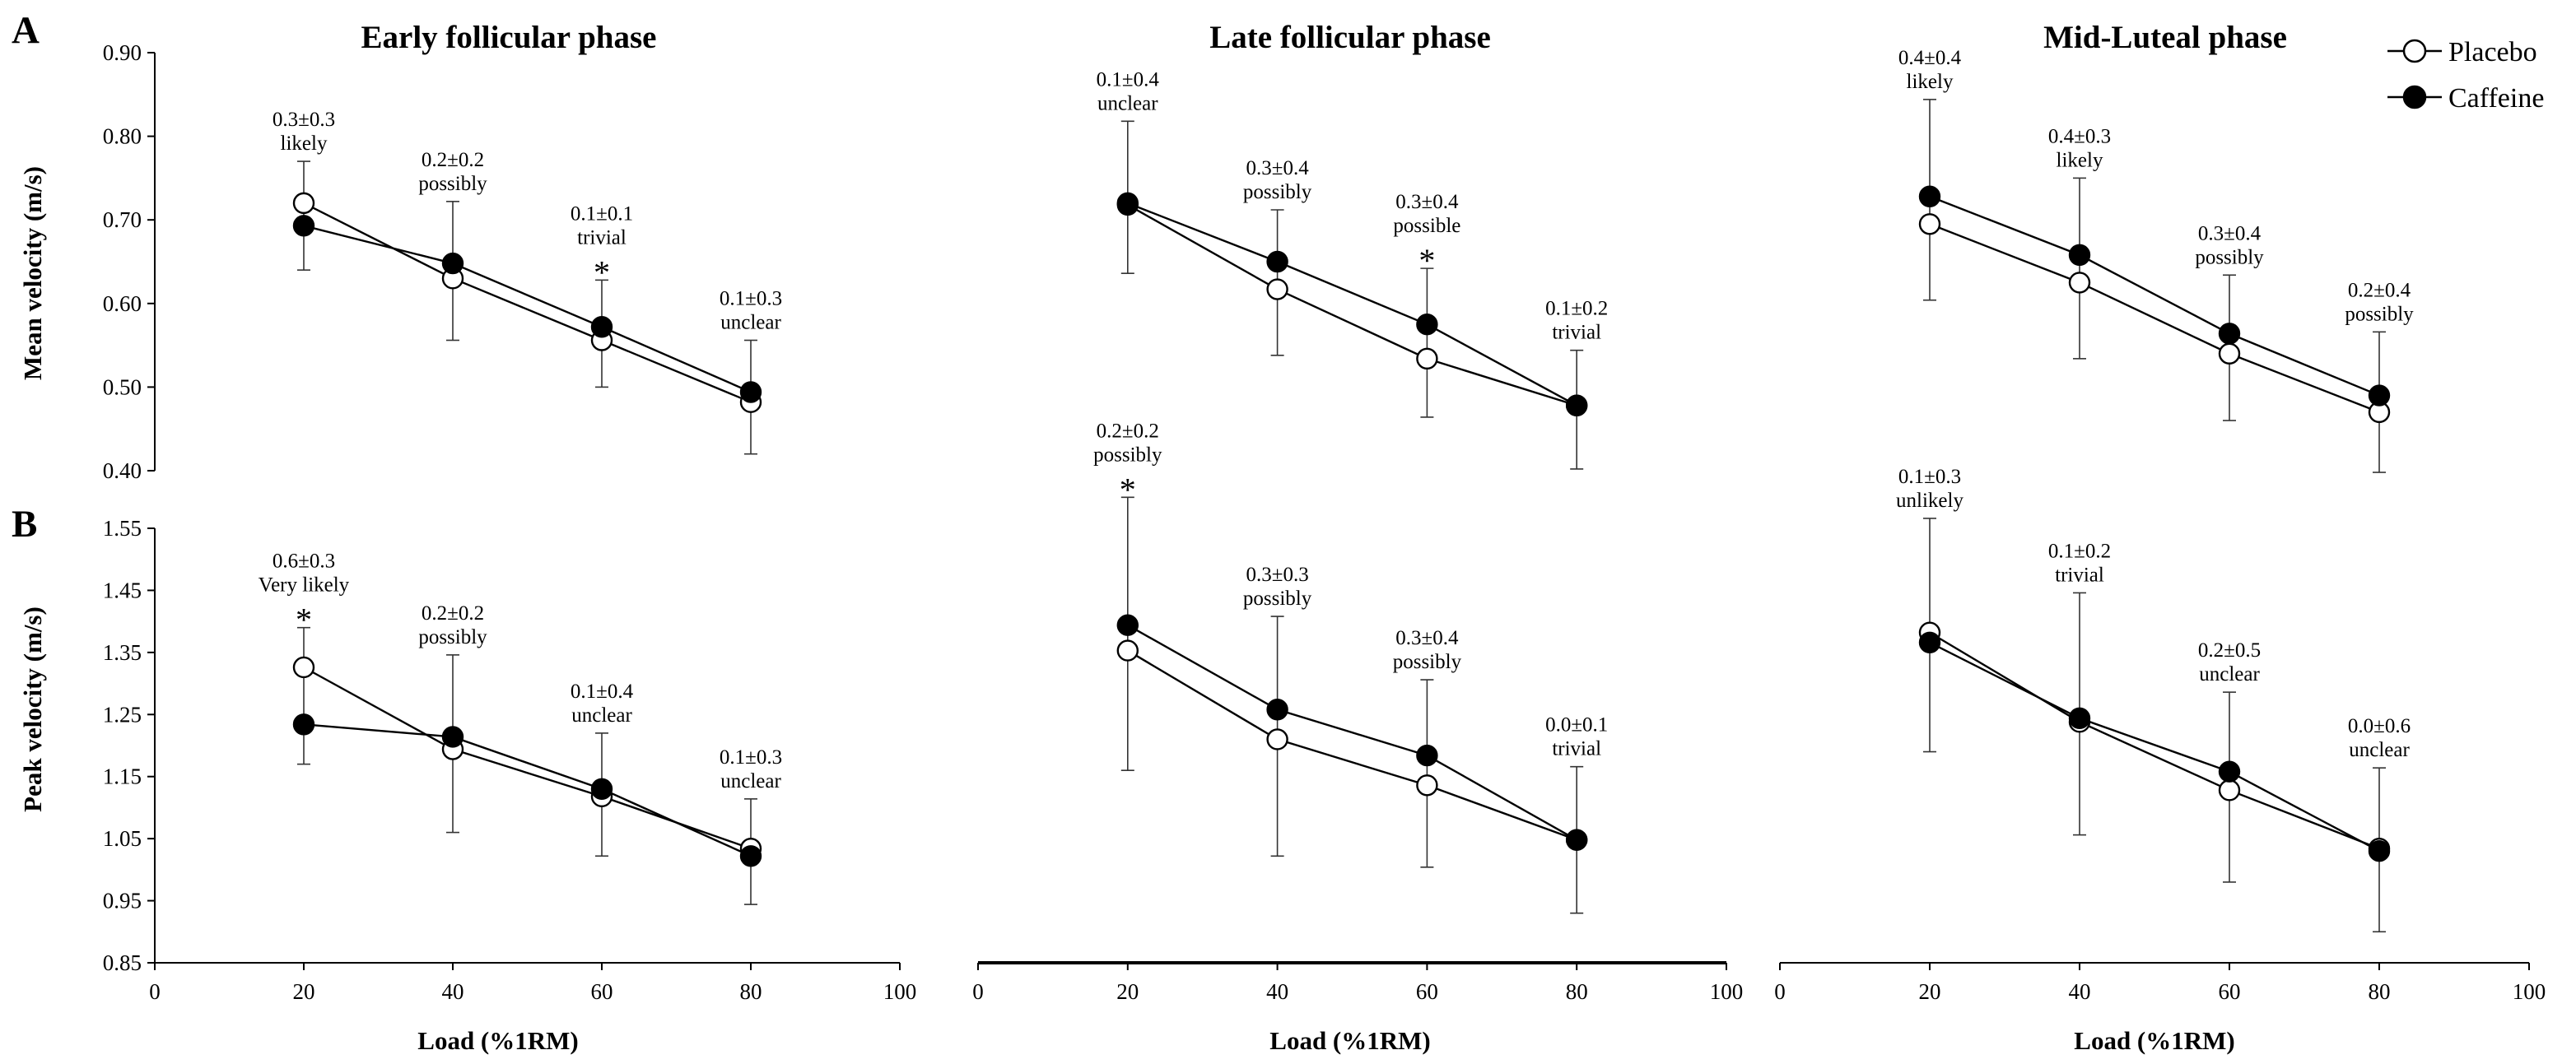 The width and height of the screenshot is (2576, 1064). I want to click on effect-size-label: 0.0±0.6, so click(2379, 726).